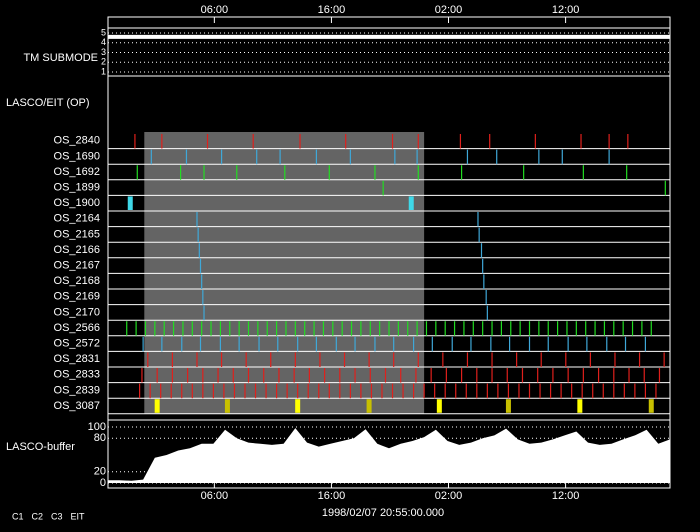 Image resolution: width=700 pixels, height=532 pixels. What do you see at coordinates (57, 516) in the screenshot?
I see `legend-entry: C3` at bounding box center [57, 516].